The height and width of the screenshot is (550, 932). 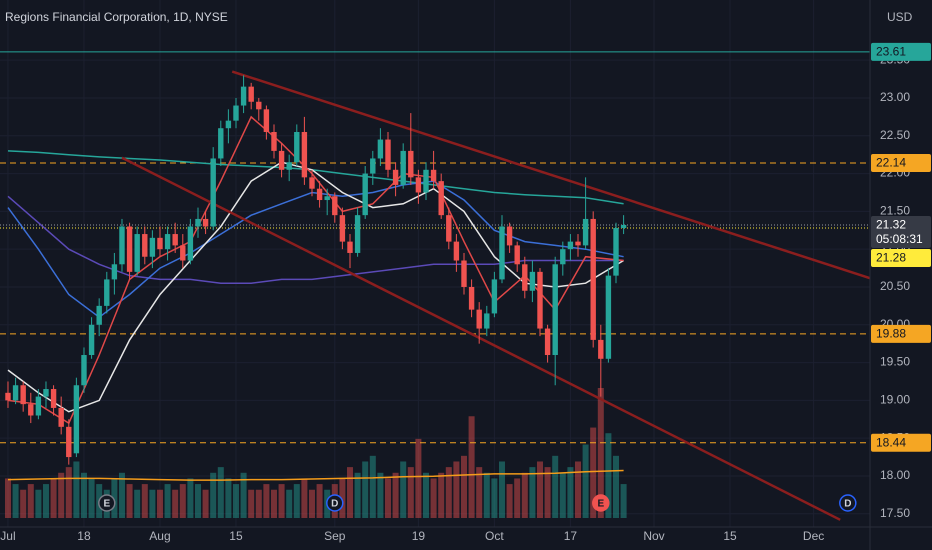 I want to click on x-tick-label: Dec, so click(x=813, y=536).